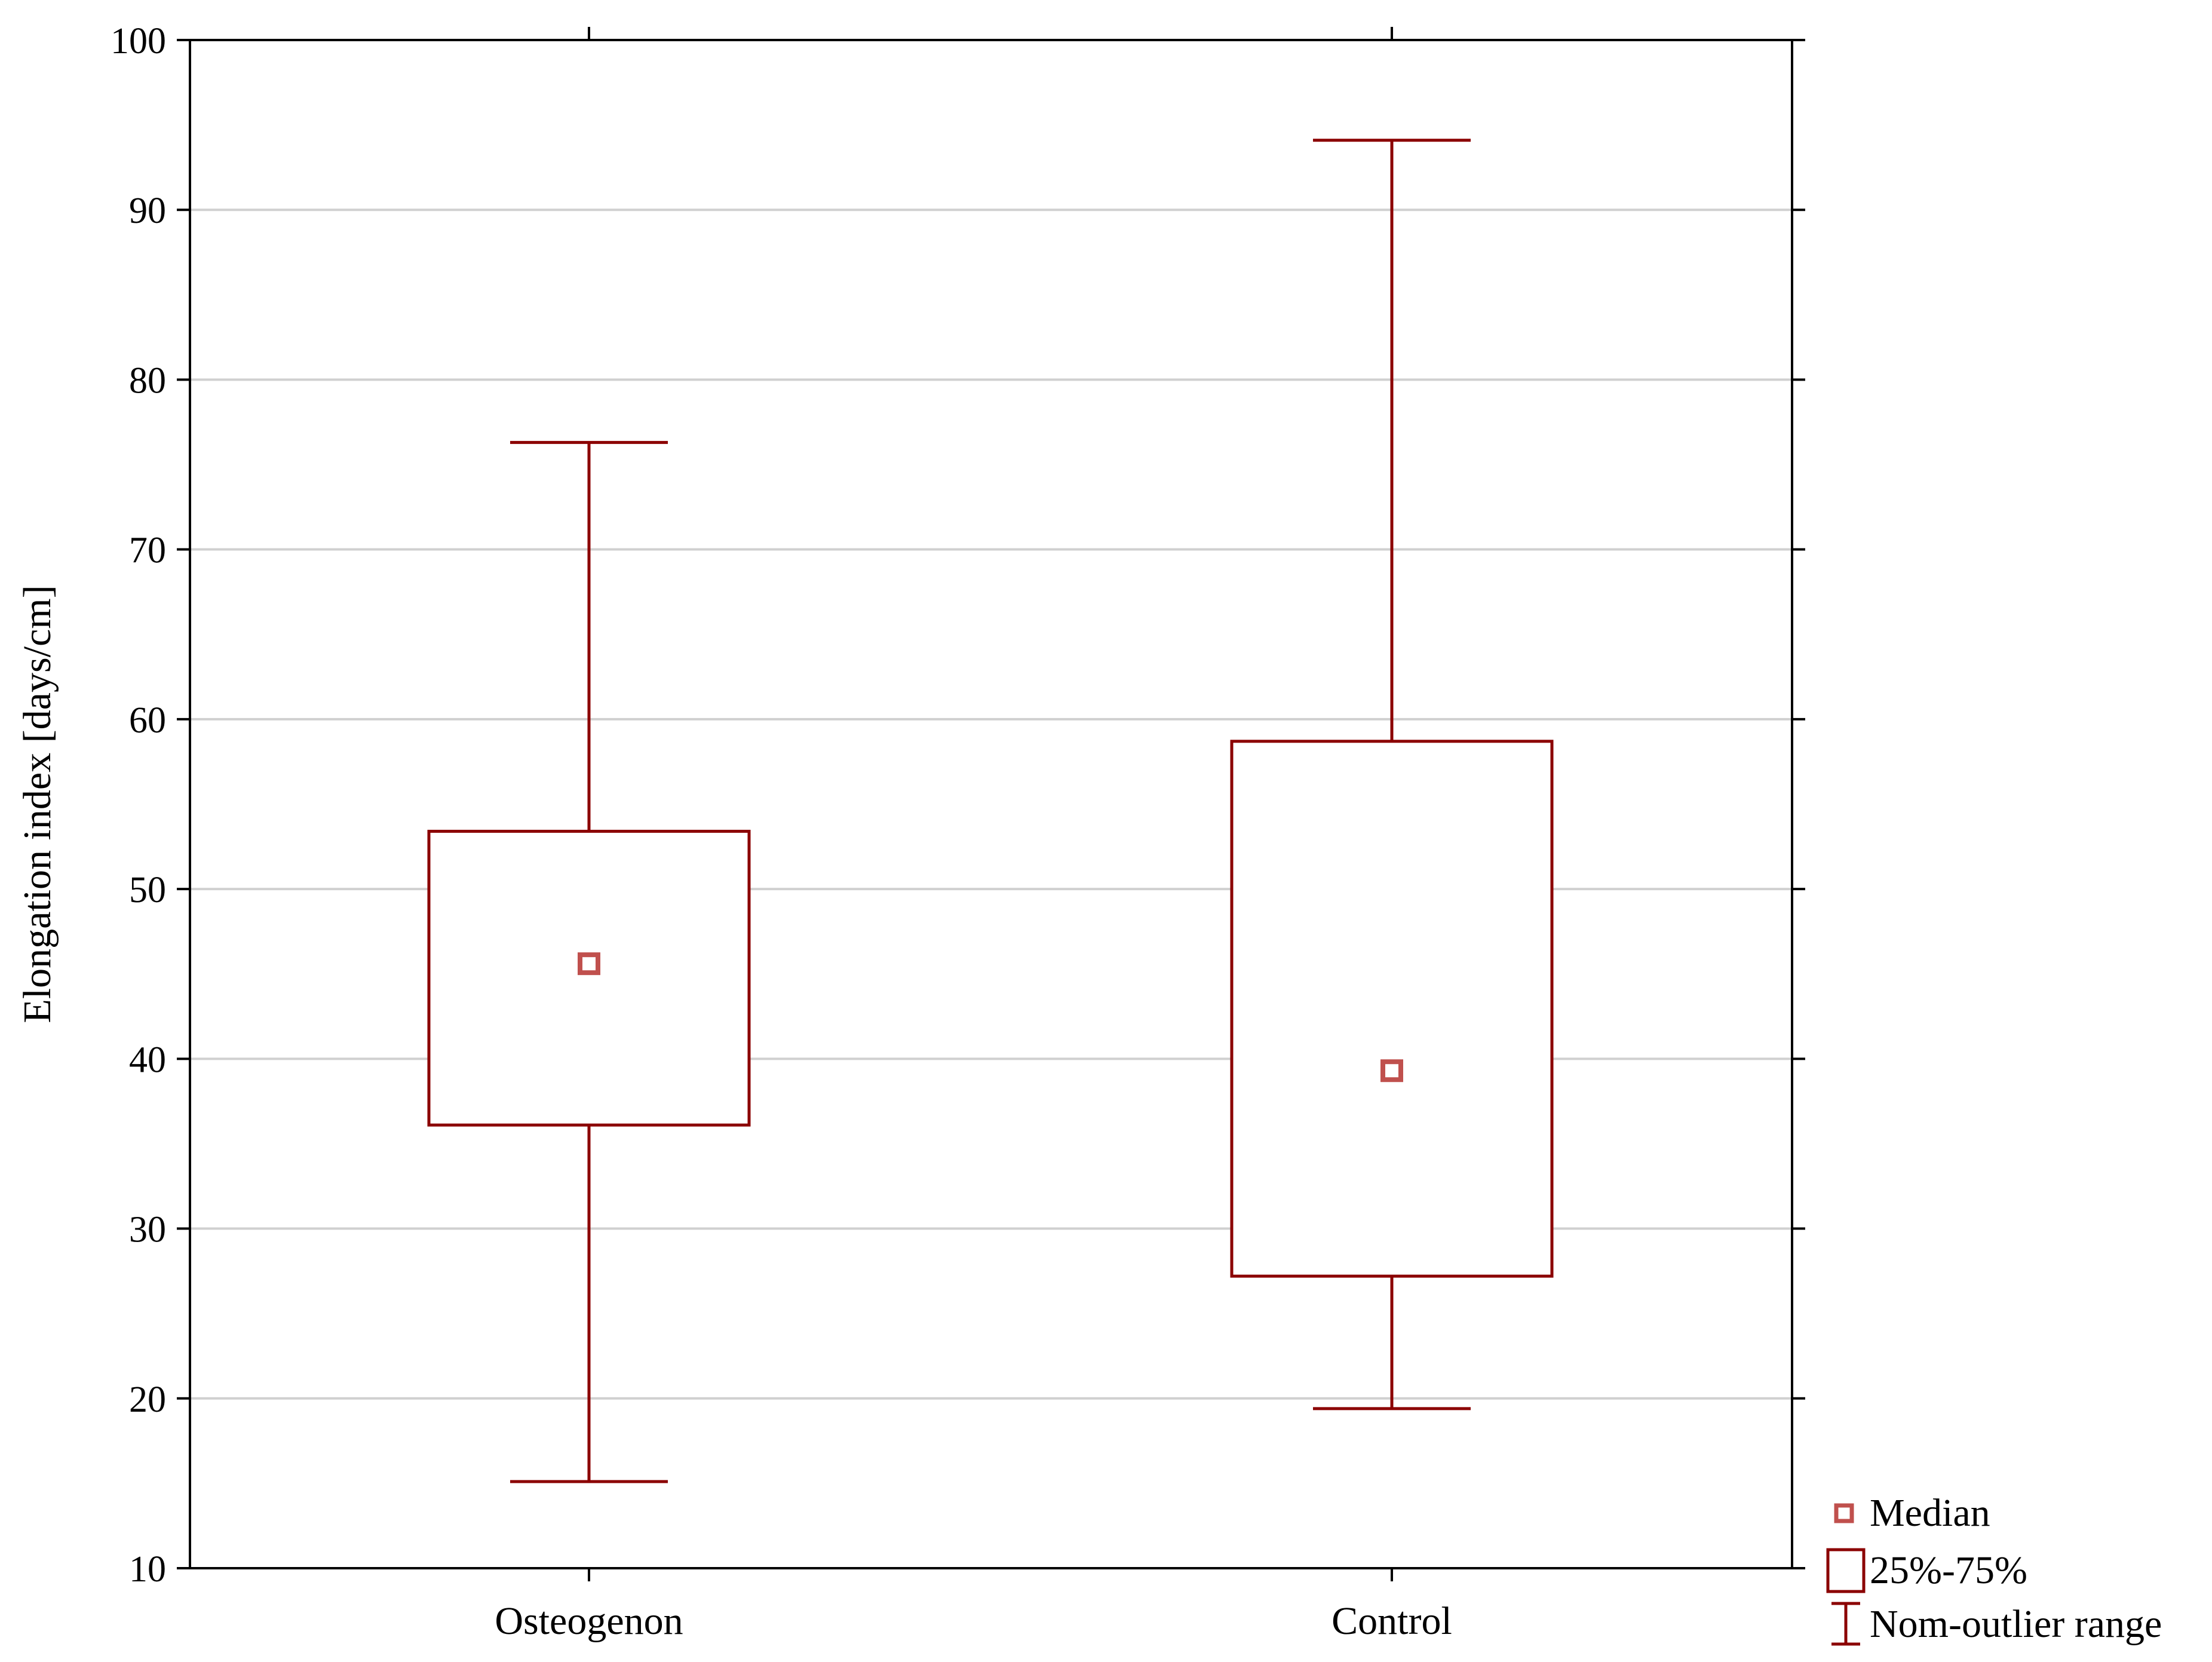  Describe the element at coordinates (1930, 1513) in the screenshot. I see `legend-label-median: Median` at that location.